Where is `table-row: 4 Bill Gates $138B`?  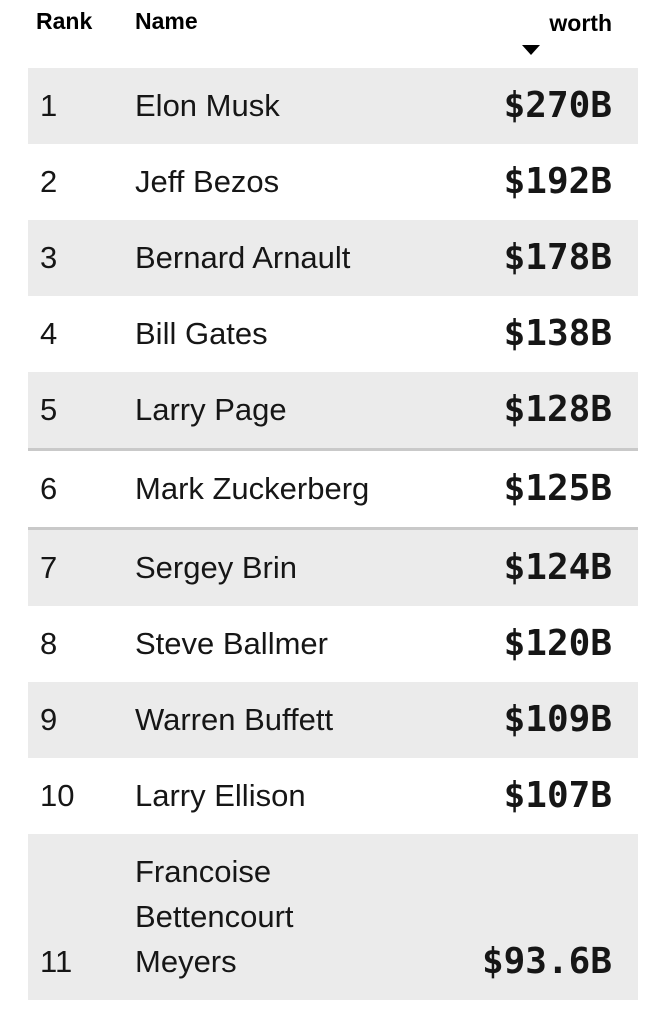
table-row: 4 Bill Gates $138B is located at coordinates (333, 334).